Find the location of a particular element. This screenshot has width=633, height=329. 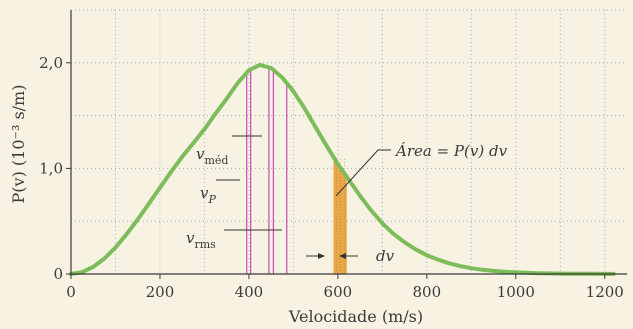

y-tick-label: 1,0 is located at coordinates (51, 168).